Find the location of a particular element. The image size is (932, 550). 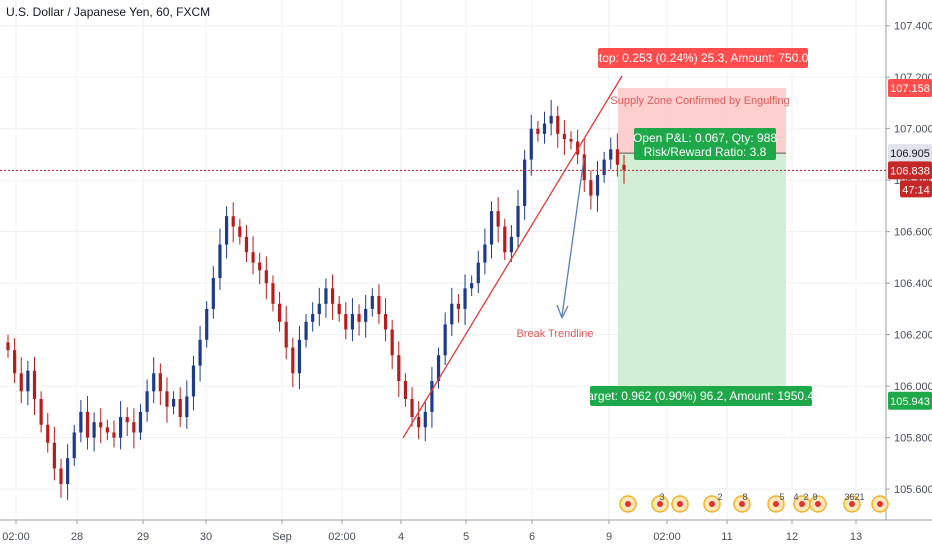

supply-zone-label: Supply Zone Confirmed by Engulfing is located at coordinates (699, 101).